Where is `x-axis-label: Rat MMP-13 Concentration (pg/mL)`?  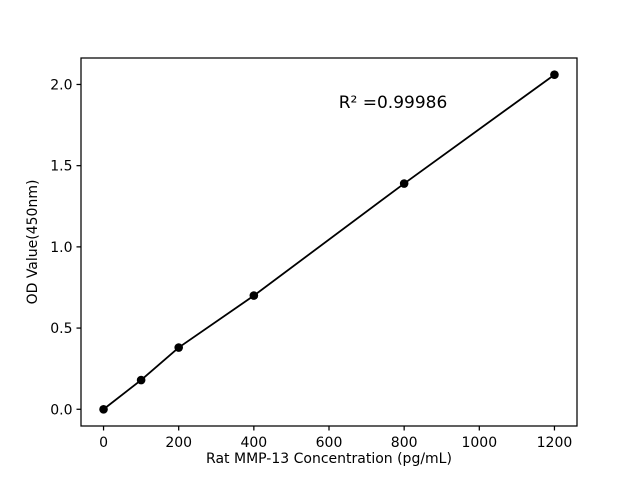 x-axis-label: Rat MMP-13 Concentration (pg/mL) is located at coordinates (329, 459).